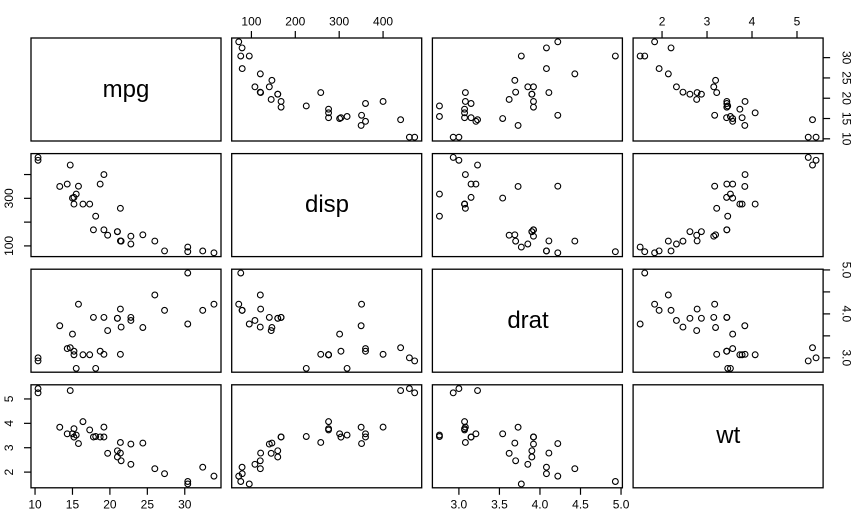 The image size is (868, 525). What do you see at coordinates (327, 205) in the screenshot?
I see `diagonal-panel-disp` at bounding box center [327, 205].